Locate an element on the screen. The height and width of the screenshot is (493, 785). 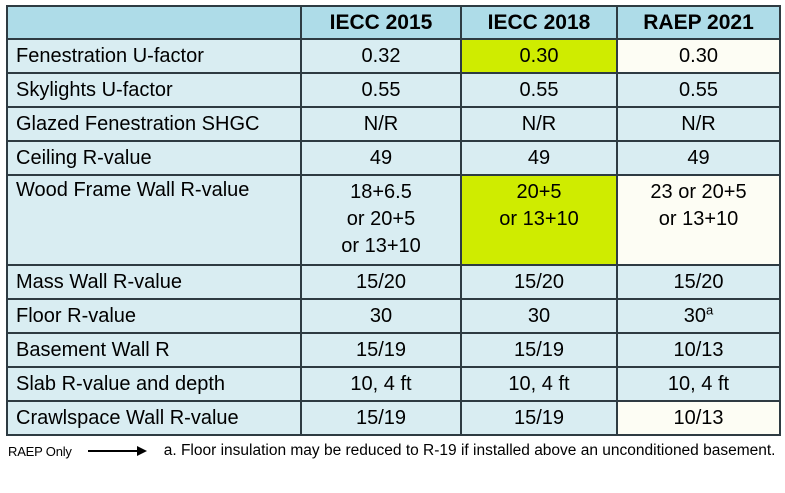
row-label: Slab R-value and depth is located at coordinates (154, 384).